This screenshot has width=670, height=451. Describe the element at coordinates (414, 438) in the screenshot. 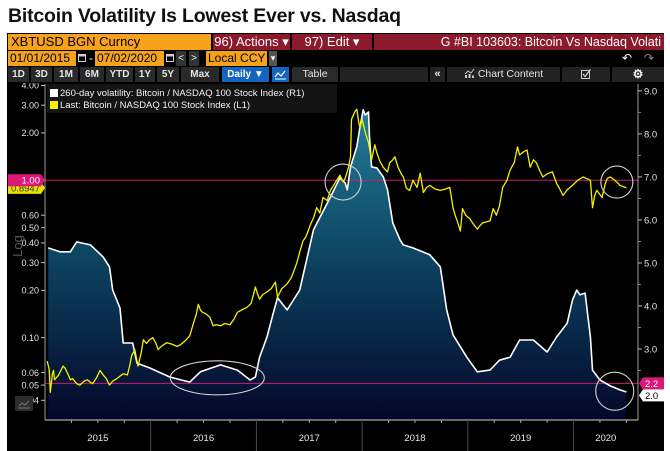

I see `x-tick-label: 2018` at that location.